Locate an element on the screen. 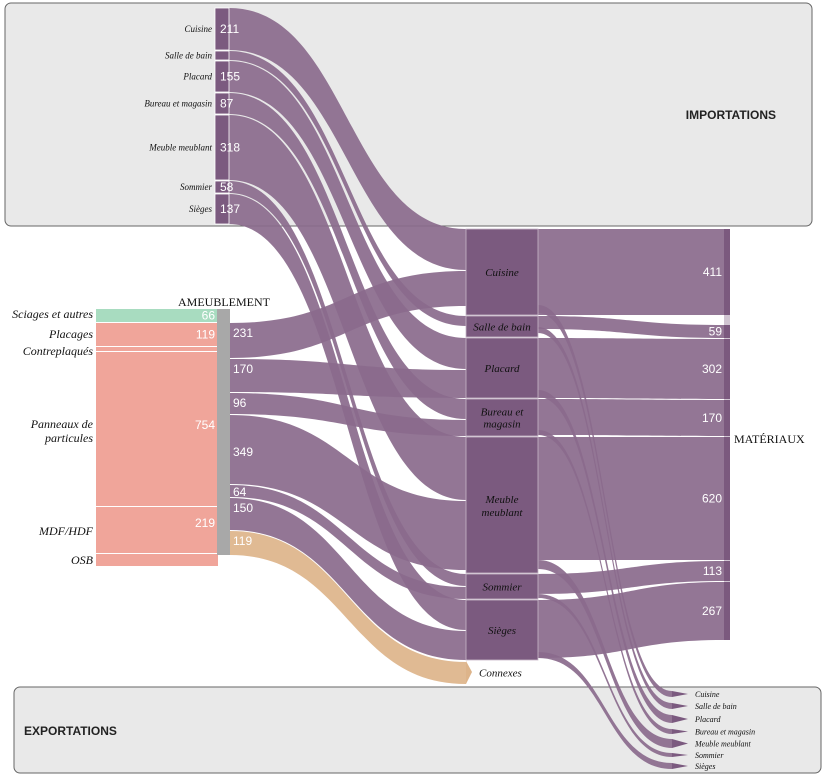 Image resolution: width=829 pixels, height=777 pixels. middle-label-5: Sommier is located at coordinates (502, 588).